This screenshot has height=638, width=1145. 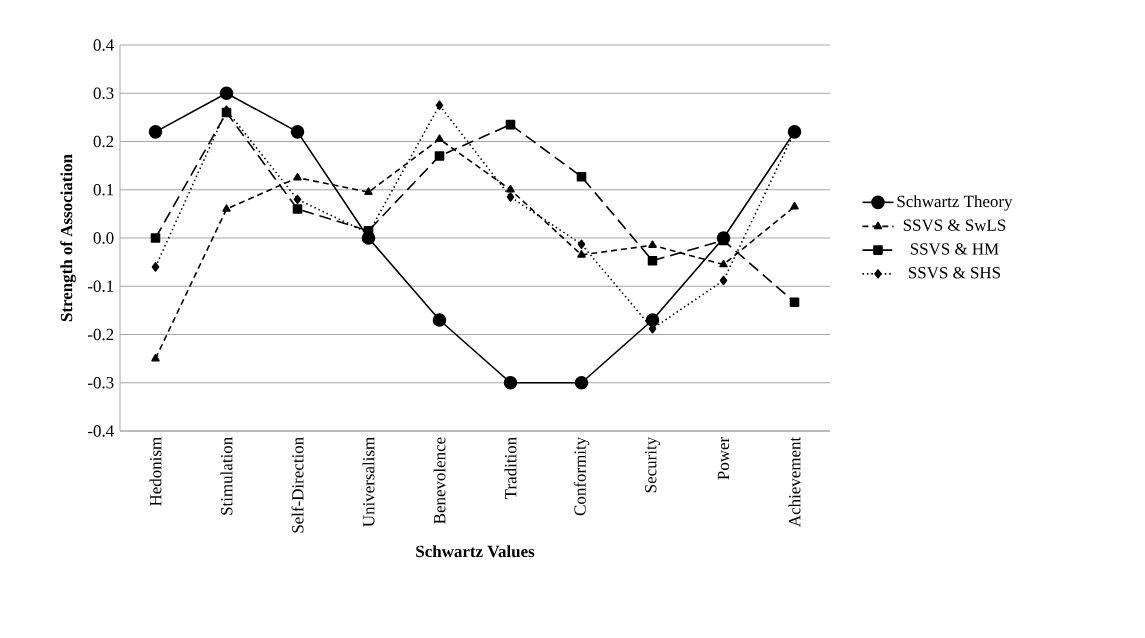 I want to click on y-tick-label: 0.4, so click(x=103, y=45).